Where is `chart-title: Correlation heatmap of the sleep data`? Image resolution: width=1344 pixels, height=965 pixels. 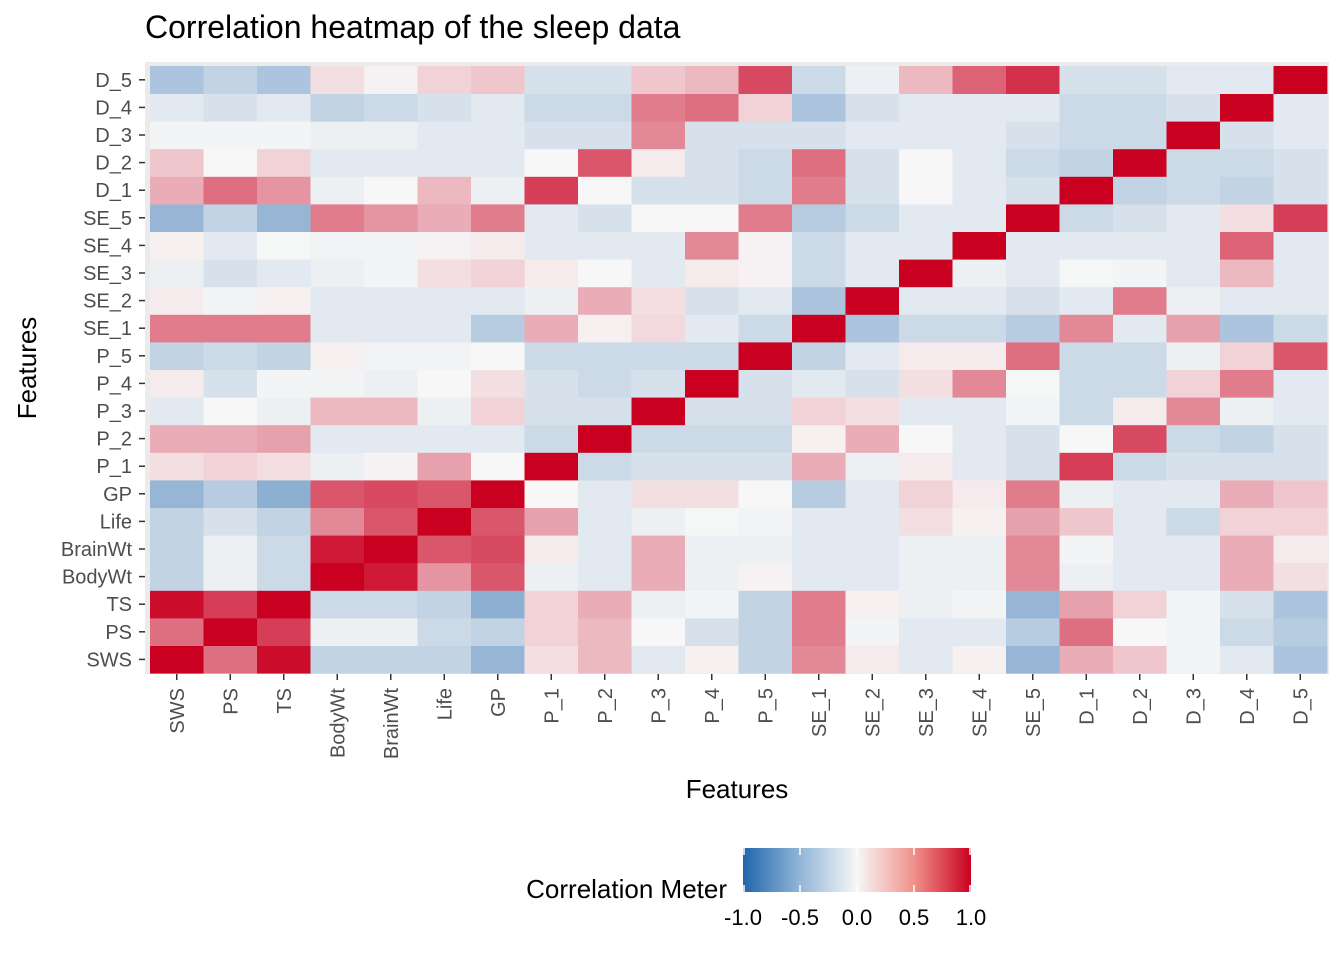
chart-title: Correlation heatmap of the sleep data is located at coordinates (413, 27).